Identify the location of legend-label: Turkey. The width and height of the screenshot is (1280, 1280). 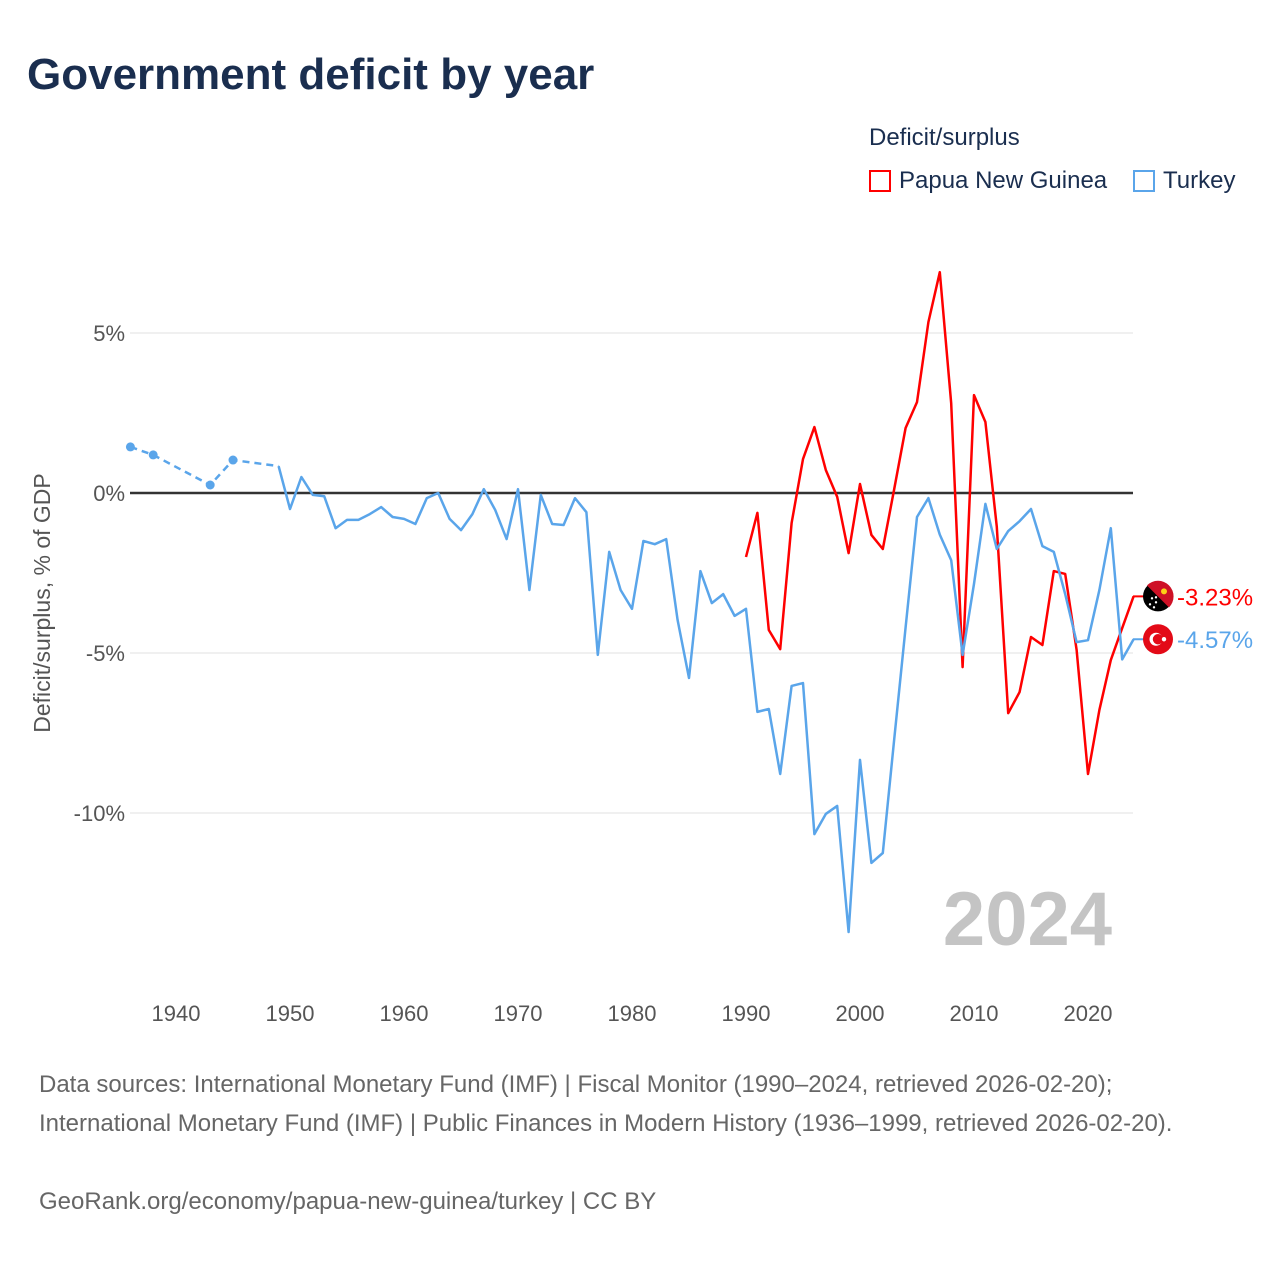
(1199, 180).